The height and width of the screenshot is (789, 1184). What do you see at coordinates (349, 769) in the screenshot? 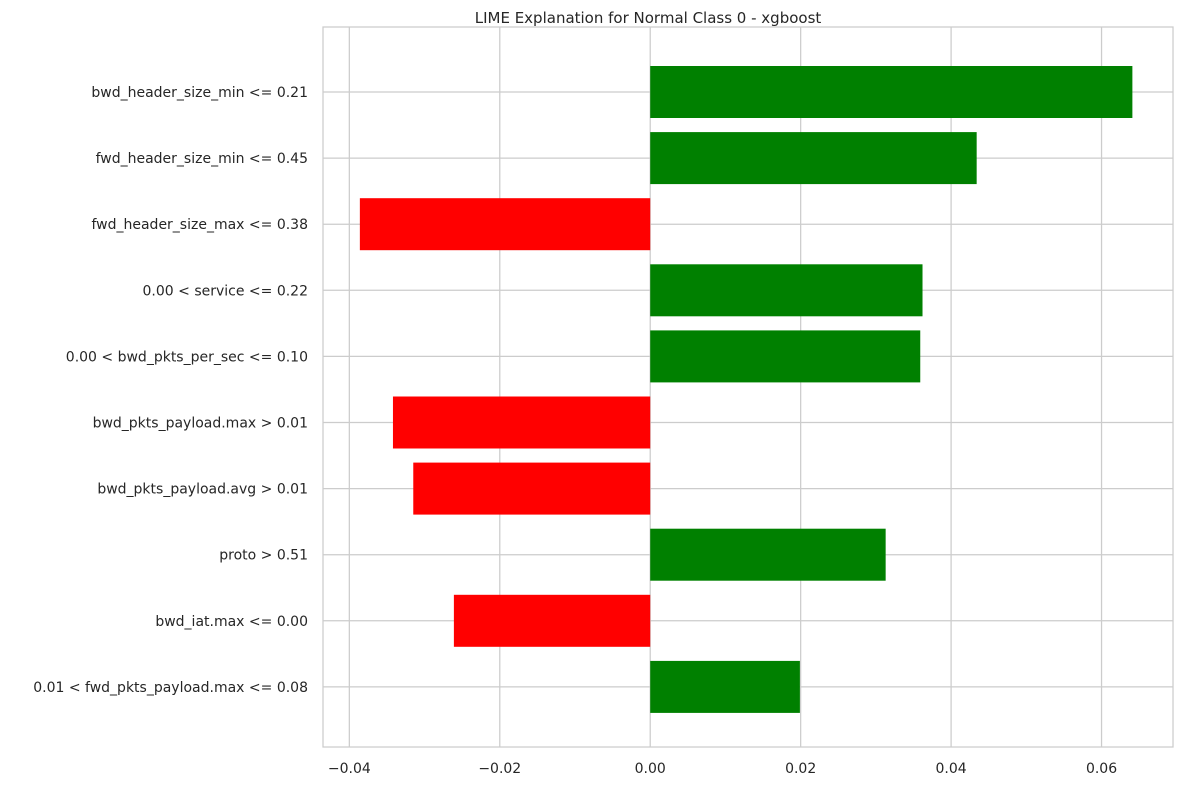
I see `x-tick-label: −0.04` at bounding box center [349, 769].